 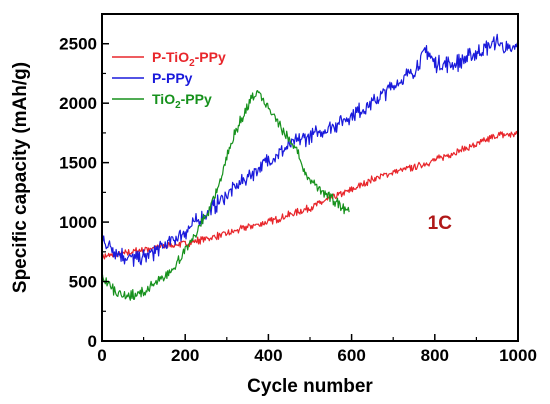 I want to click on y-tick-label: 2500, so click(x=78, y=44).